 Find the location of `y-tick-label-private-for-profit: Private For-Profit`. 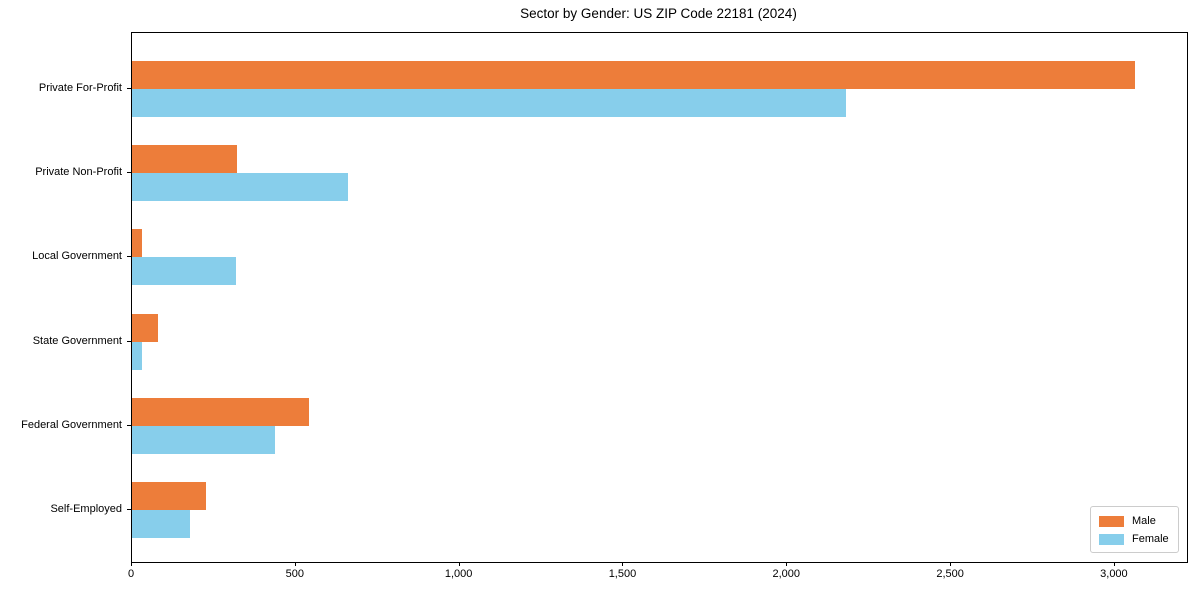

y-tick-label-private-for-profit: Private For-Profit is located at coordinates (80, 88).